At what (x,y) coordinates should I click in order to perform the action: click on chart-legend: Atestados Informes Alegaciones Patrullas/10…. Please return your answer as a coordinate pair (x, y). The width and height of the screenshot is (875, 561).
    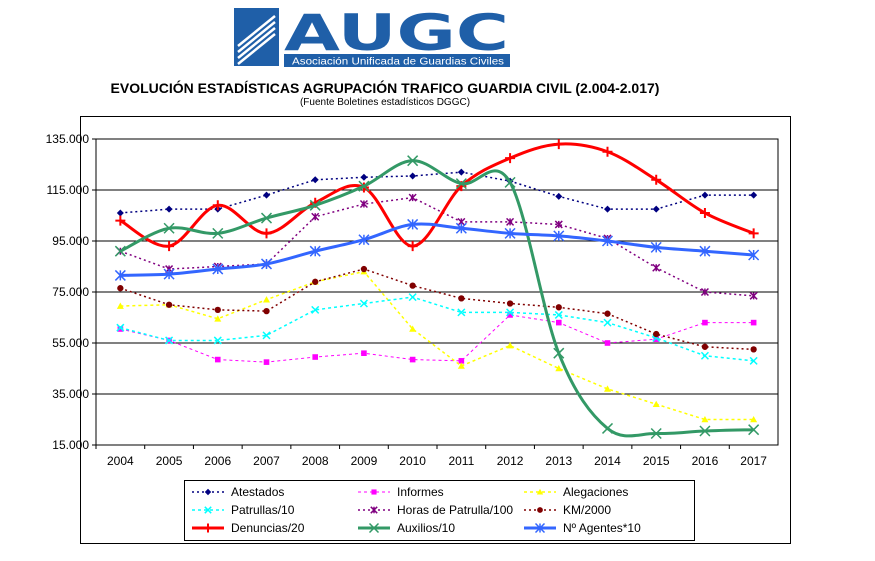
    Looking at the image, I should click on (439, 510).